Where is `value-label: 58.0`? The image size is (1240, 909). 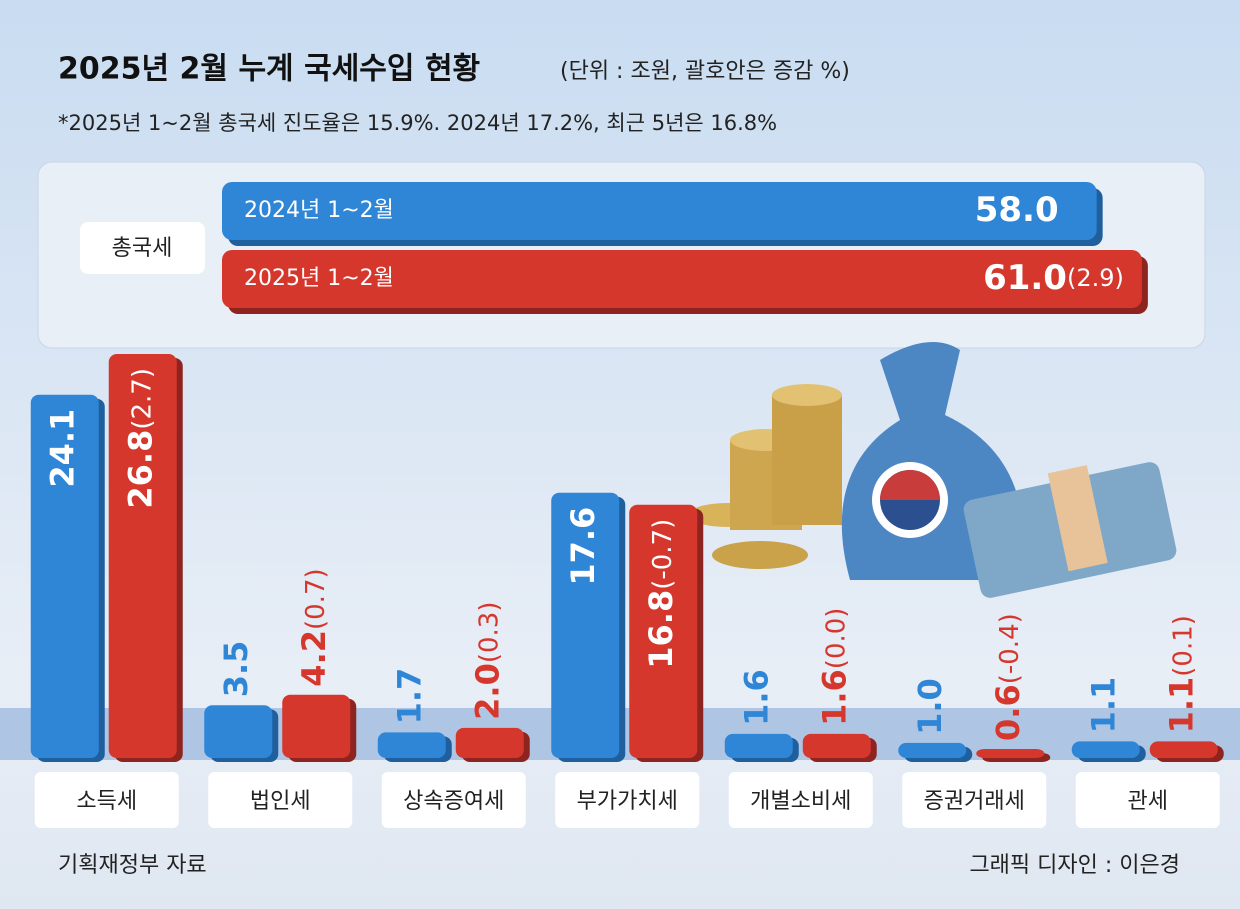
value-label: 58.0 is located at coordinates (1017, 210).